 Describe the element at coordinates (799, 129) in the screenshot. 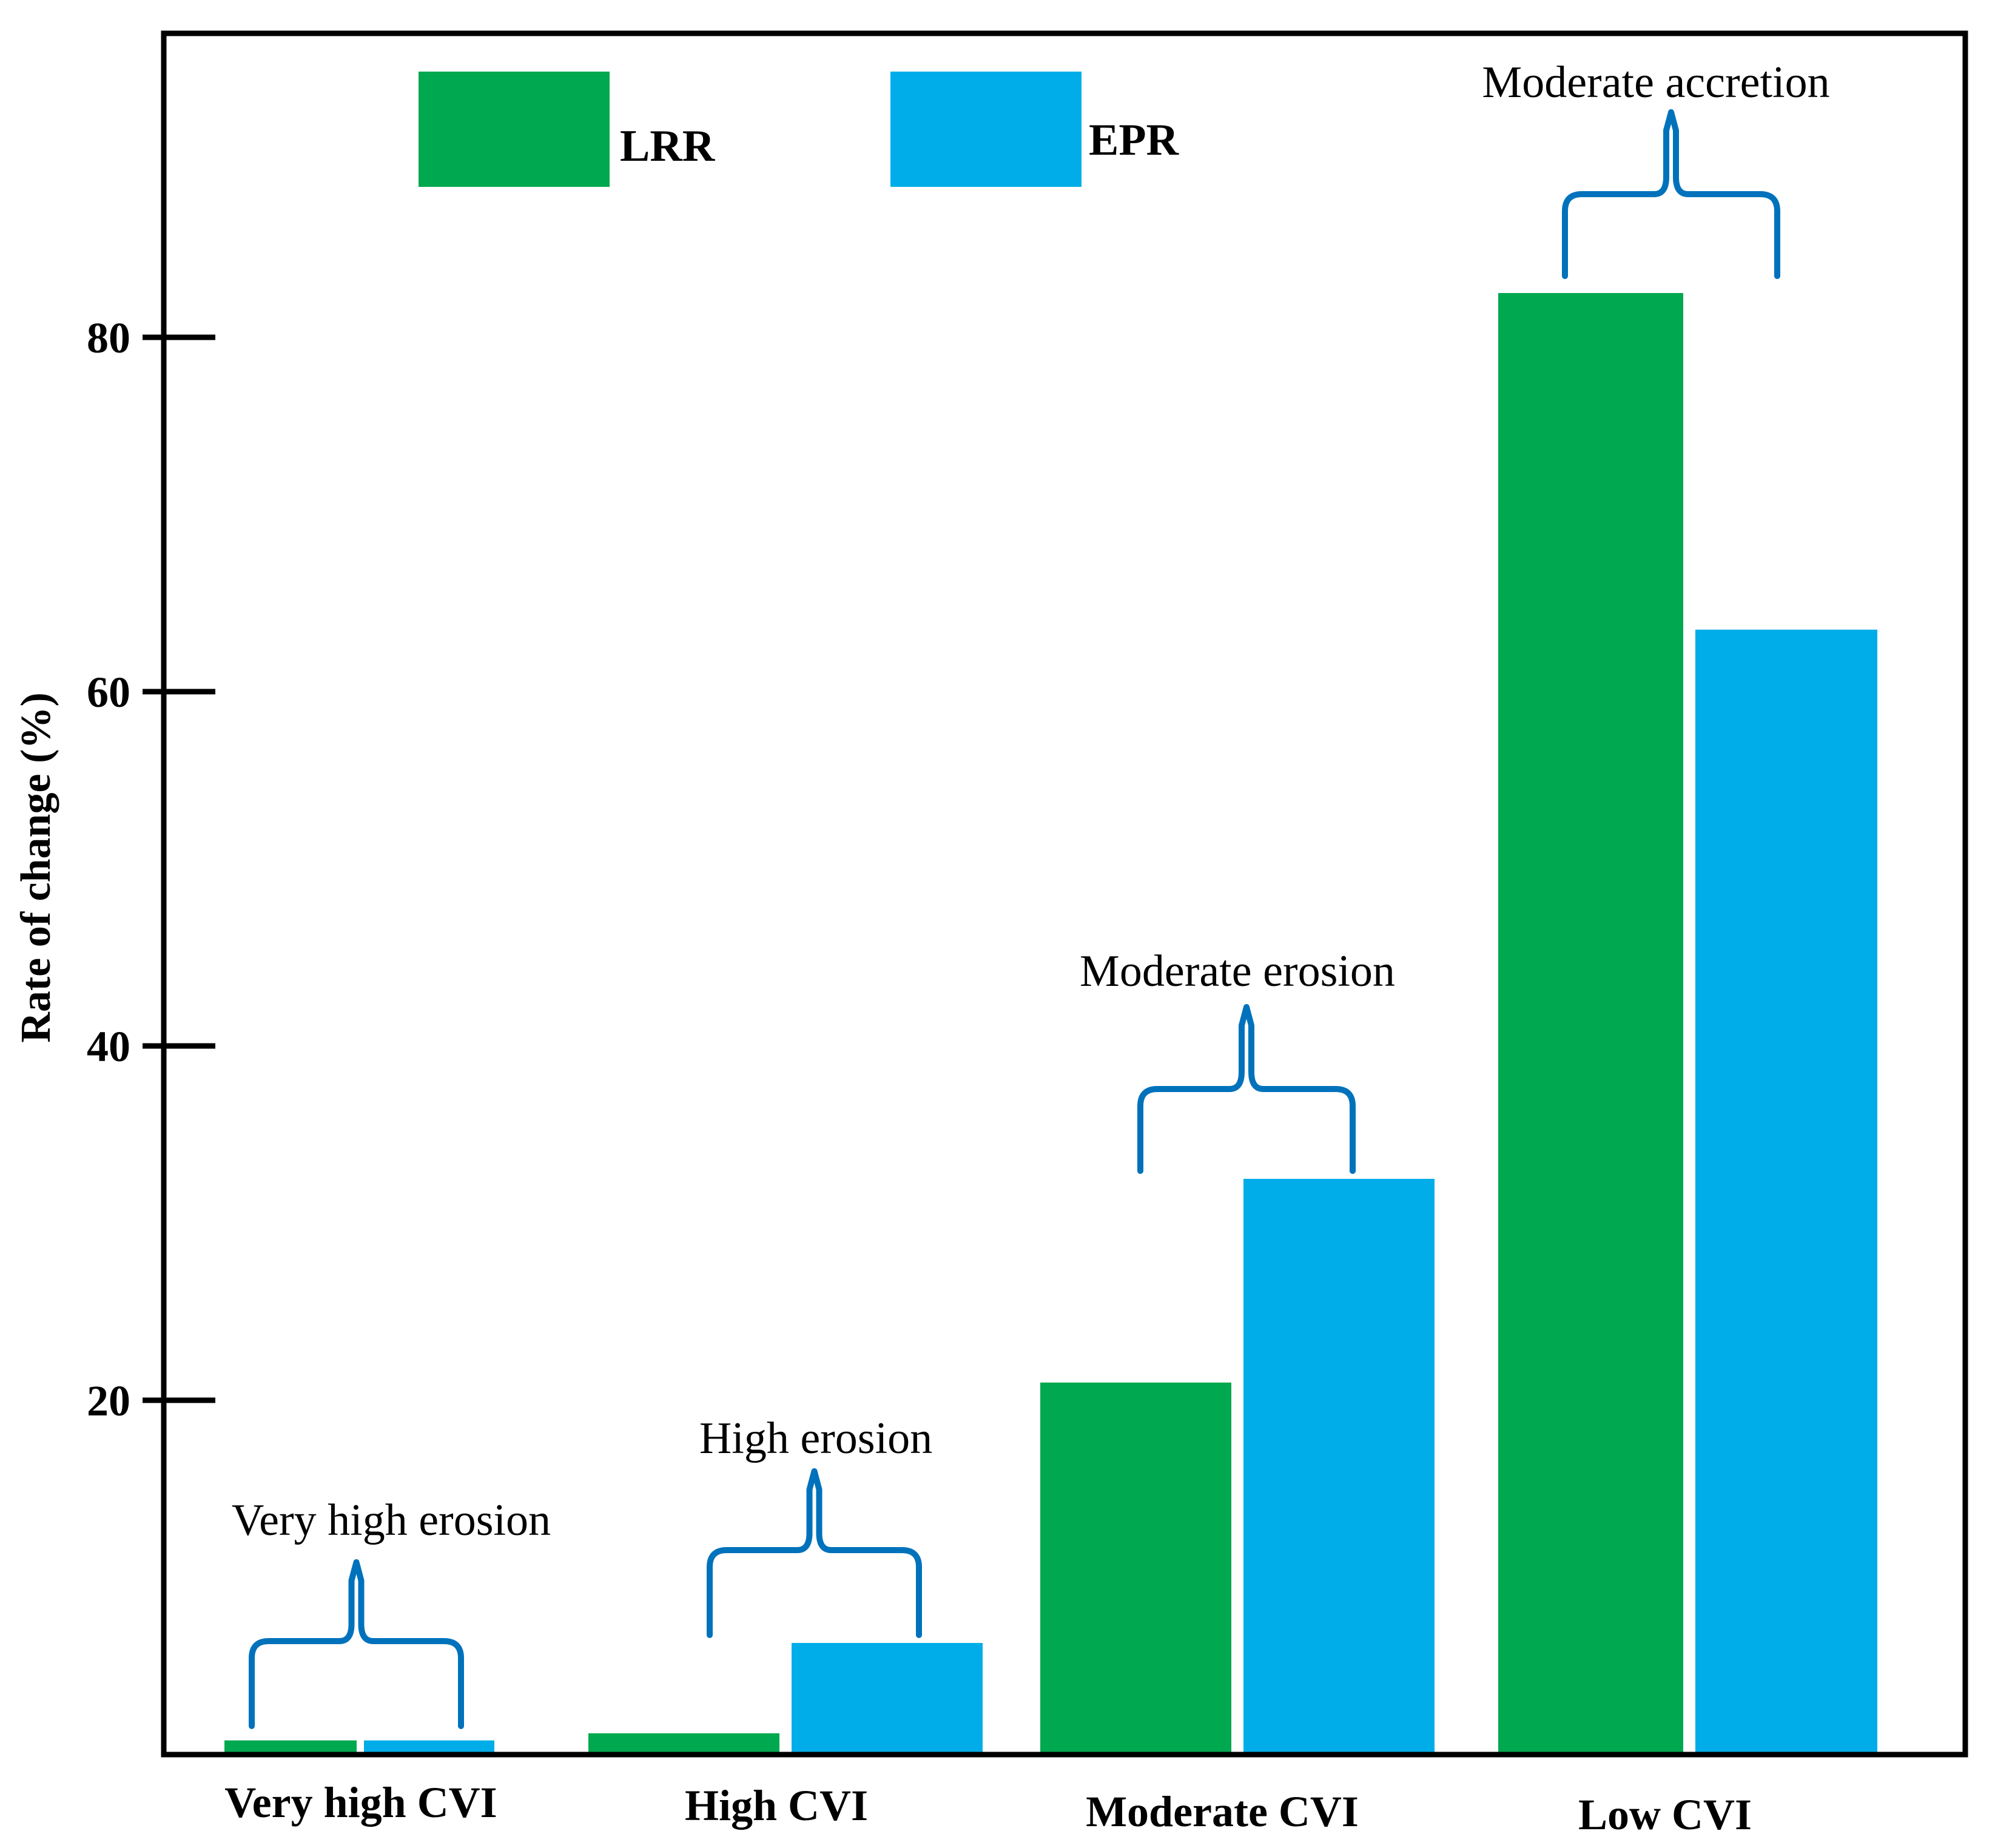

I see `legend: LRR EPR` at that location.